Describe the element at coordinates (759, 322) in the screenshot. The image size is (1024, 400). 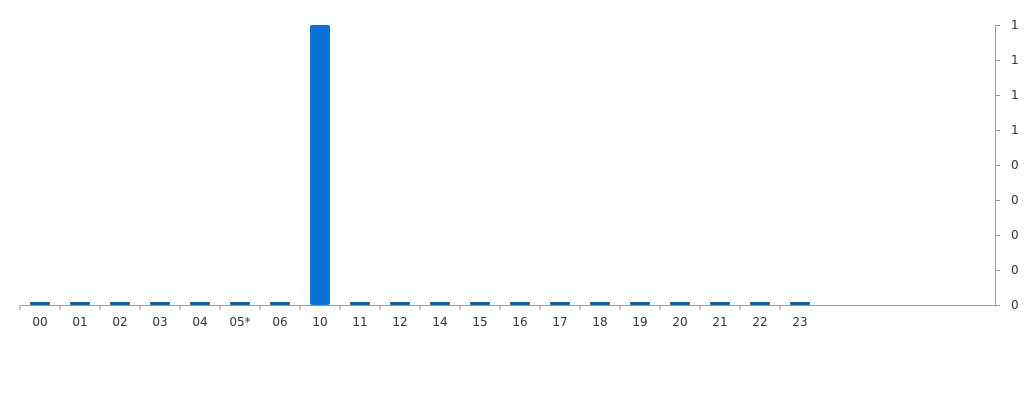
I see `x-tick-label: 22` at that location.